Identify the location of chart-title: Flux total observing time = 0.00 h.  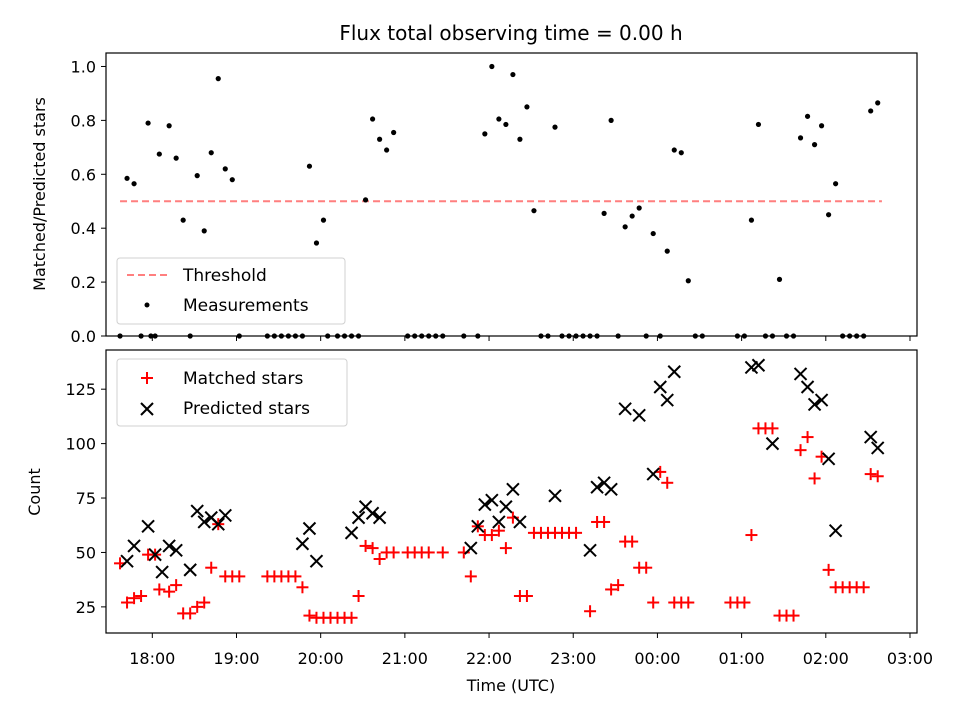
(510, 33).